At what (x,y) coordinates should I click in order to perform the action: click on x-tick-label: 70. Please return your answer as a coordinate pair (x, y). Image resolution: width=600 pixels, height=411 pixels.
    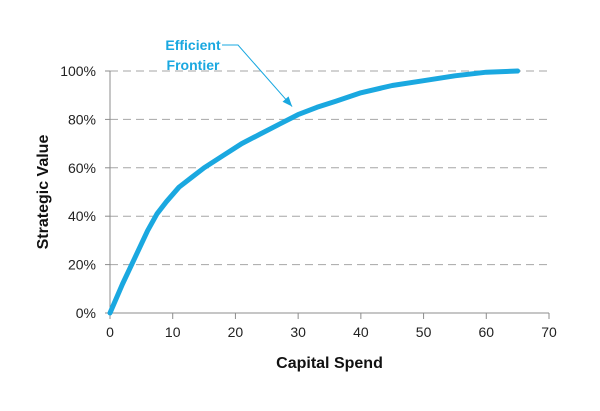
    Looking at the image, I should click on (549, 332).